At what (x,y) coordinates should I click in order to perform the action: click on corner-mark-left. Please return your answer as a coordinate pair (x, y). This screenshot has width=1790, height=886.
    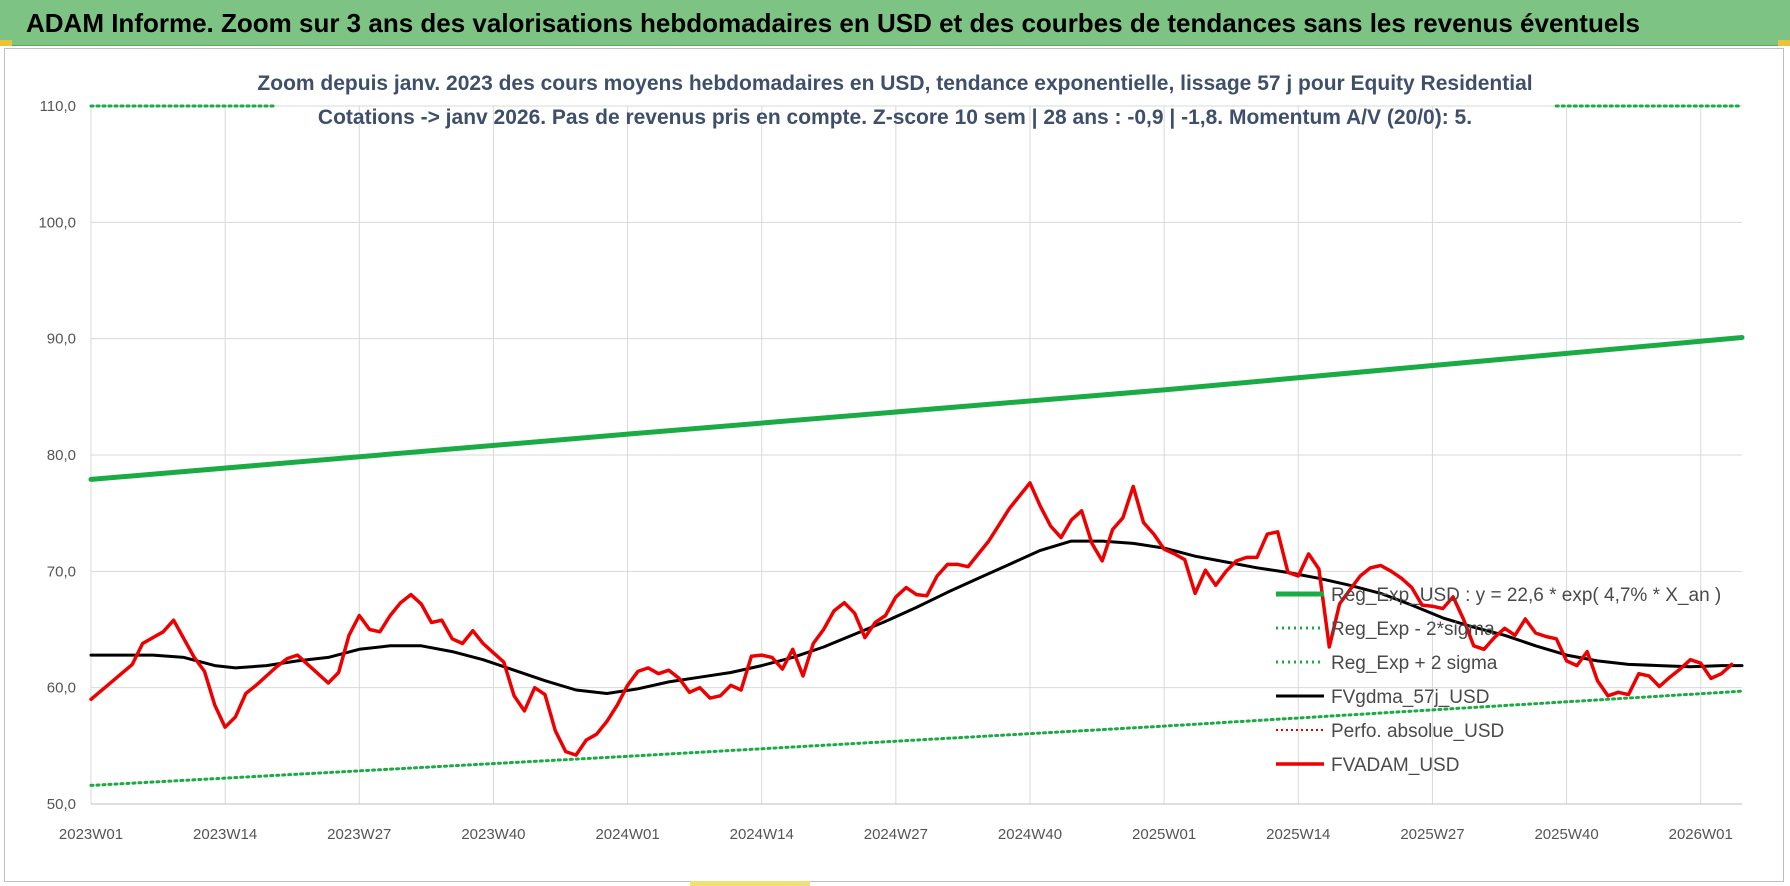
    Looking at the image, I should click on (6, 43).